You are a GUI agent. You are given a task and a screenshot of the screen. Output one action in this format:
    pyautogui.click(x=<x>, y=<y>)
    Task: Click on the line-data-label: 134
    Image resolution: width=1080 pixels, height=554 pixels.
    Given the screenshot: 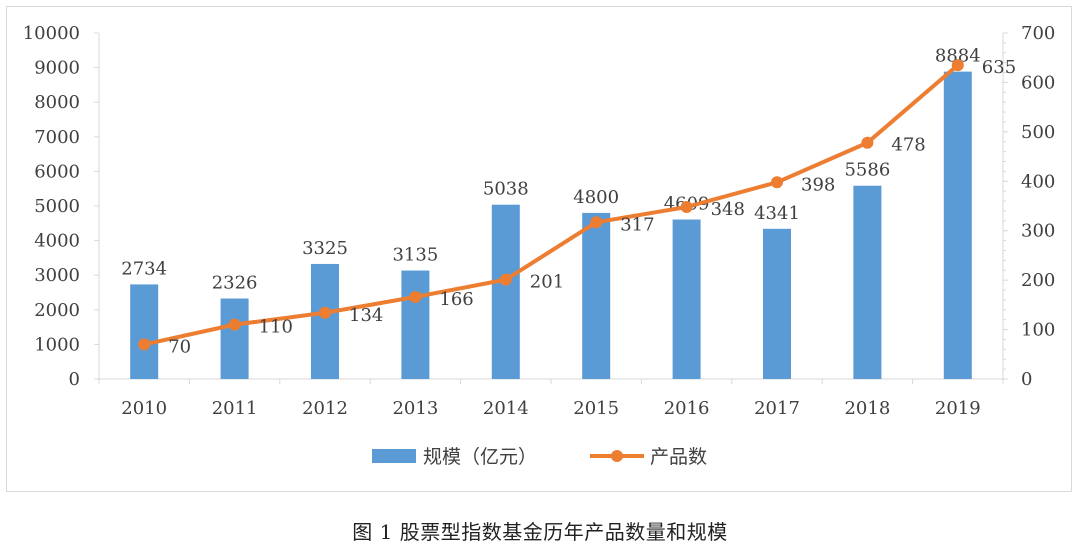 What is the action you would take?
    pyautogui.click(x=366, y=315)
    